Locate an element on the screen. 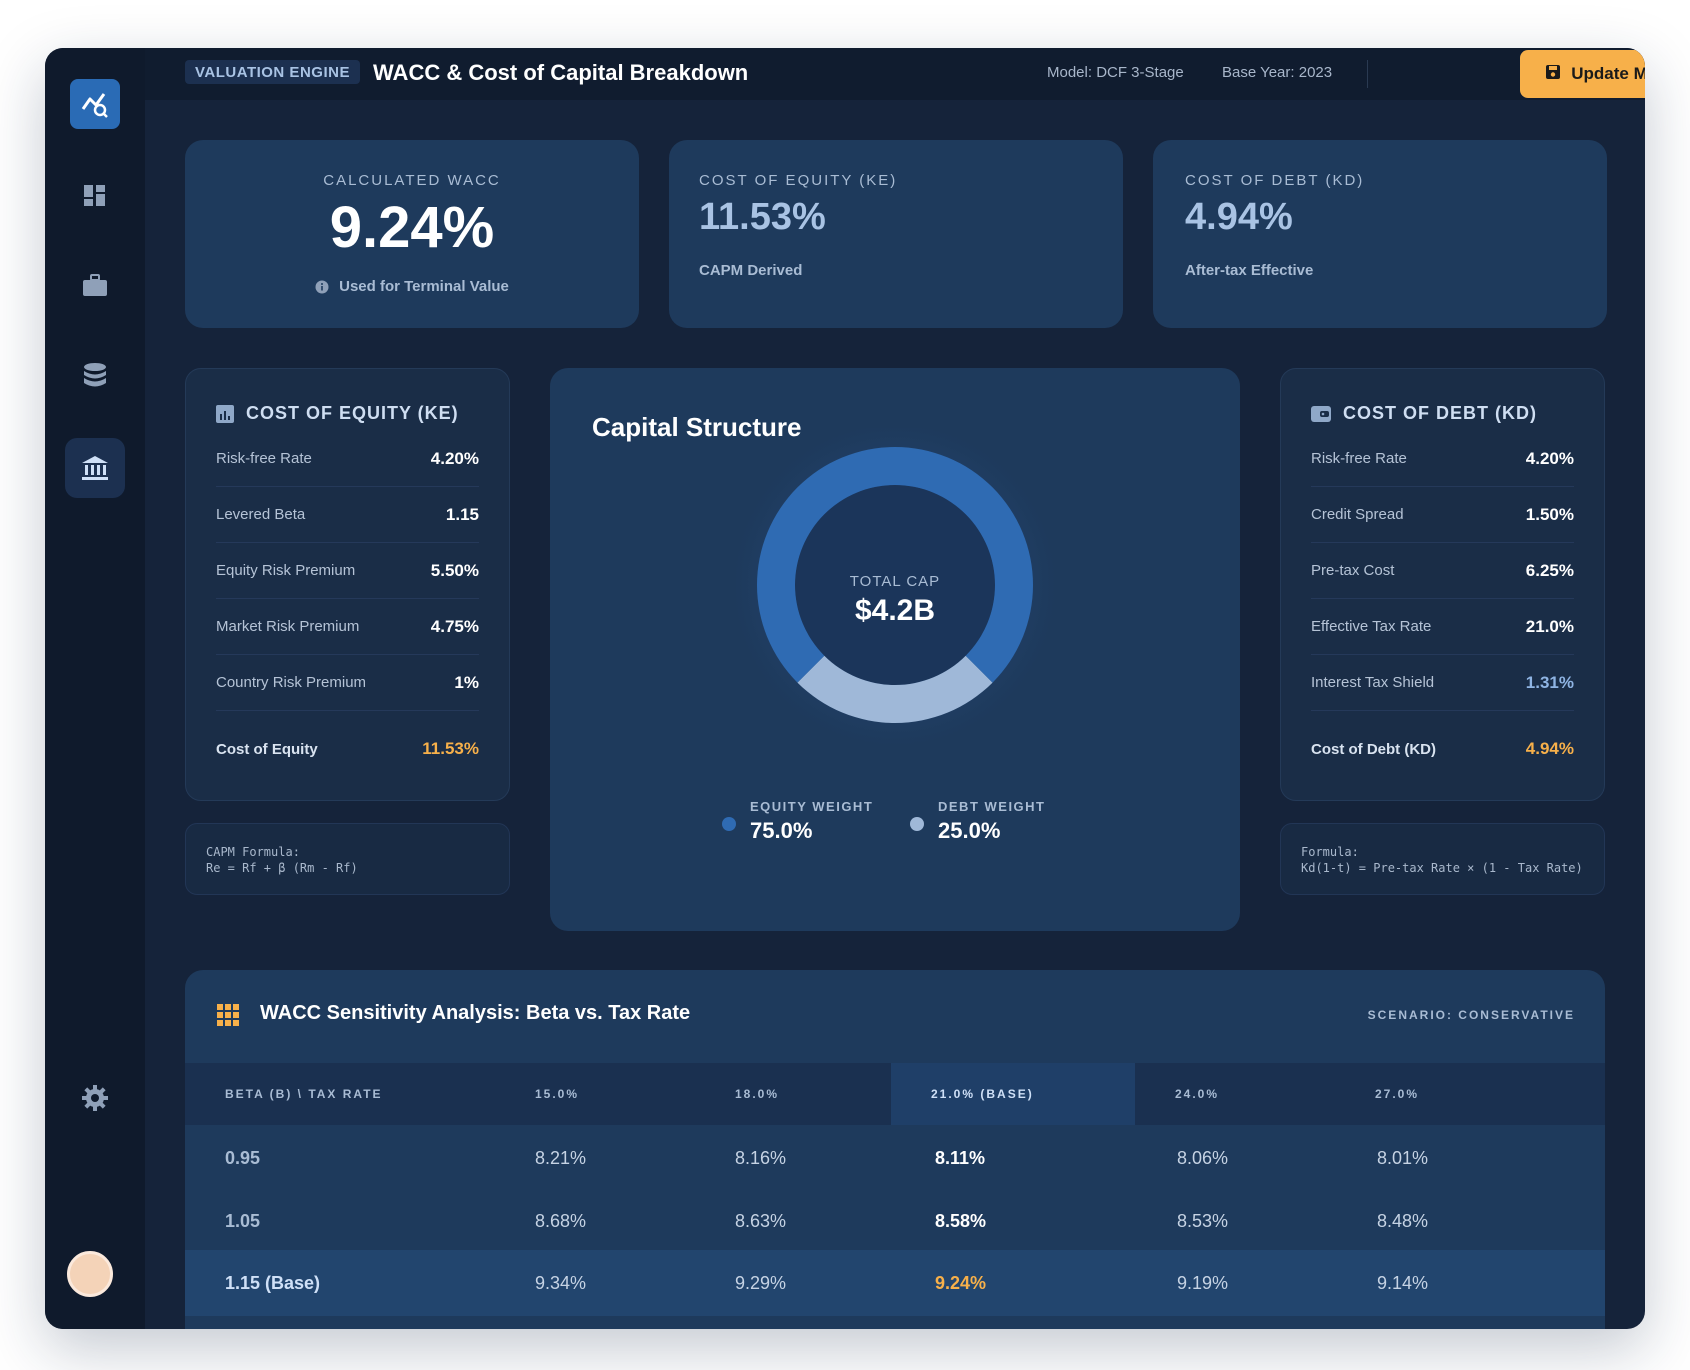 This screenshot has width=1690, height=1370. wacc-cell: 8.68% is located at coordinates (561, 1220).